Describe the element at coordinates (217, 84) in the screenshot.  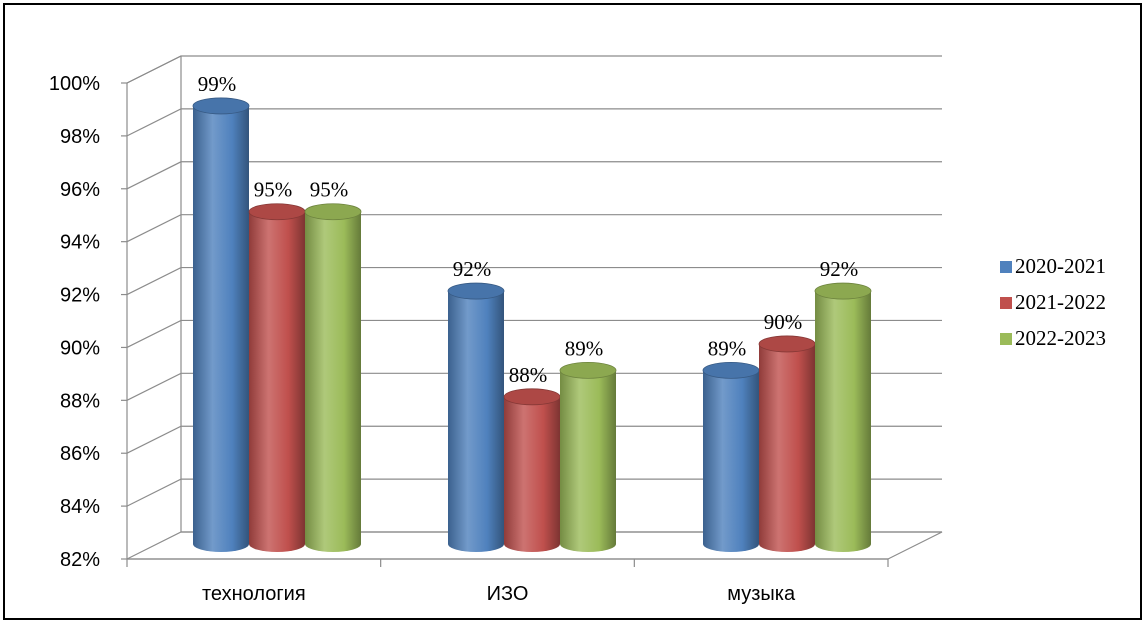
I see `data-label: 99%` at that location.